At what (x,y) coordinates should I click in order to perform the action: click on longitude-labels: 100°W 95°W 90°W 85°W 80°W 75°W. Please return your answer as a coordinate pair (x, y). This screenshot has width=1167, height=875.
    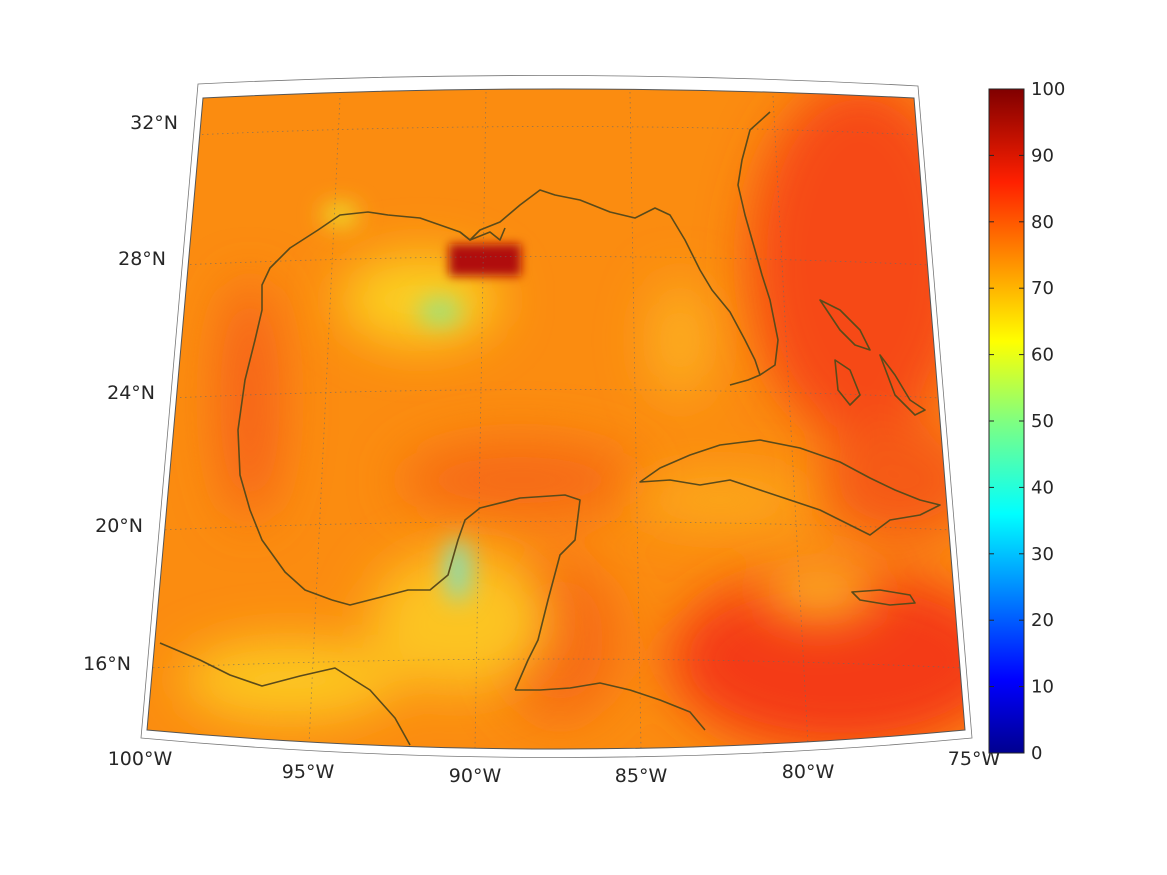
    Looking at the image, I should click on (554, 767).